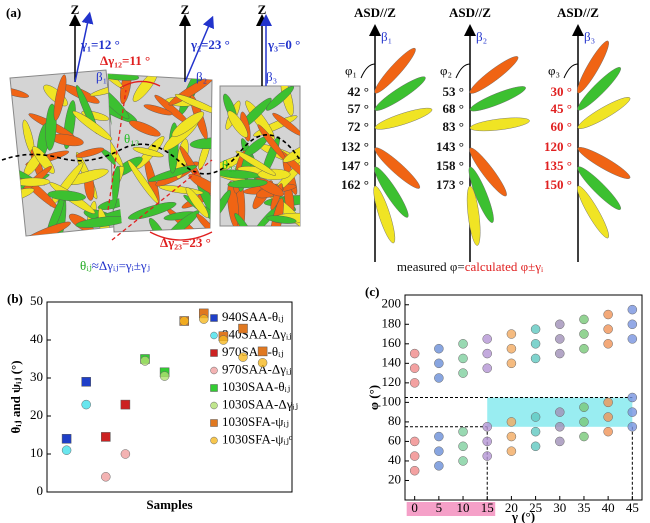  Describe the element at coordinates (358, 126) in the screenshot. I see `angle-label: 72 °` at that location.